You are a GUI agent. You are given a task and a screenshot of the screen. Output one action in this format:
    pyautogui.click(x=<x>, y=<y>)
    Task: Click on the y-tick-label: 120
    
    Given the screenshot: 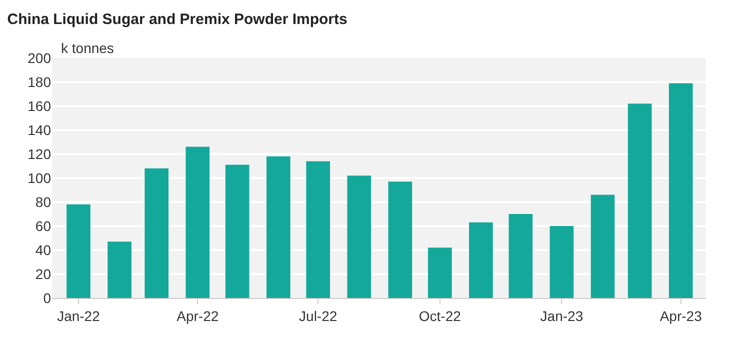 What is the action you would take?
    pyautogui.click(x=40, y=154)
    